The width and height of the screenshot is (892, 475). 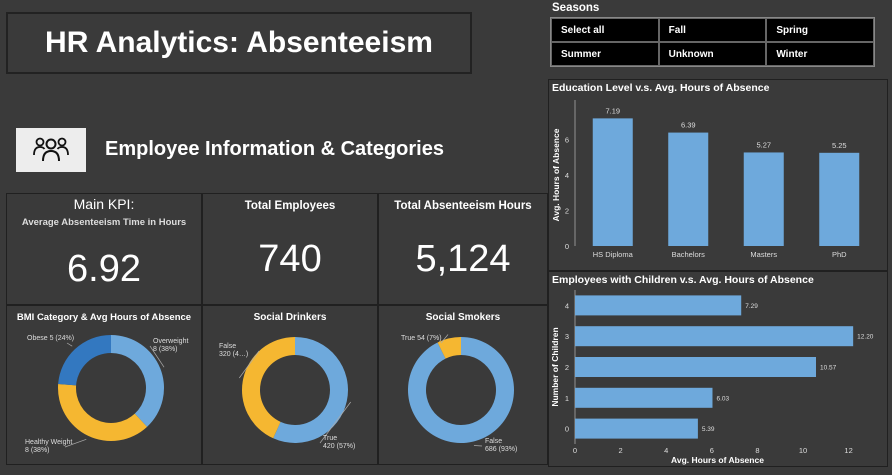 What do you see at coordinates (828, 368) in the screenshot?
I see `hbar-value-label: 10.57` at bounding box center [828, 368].